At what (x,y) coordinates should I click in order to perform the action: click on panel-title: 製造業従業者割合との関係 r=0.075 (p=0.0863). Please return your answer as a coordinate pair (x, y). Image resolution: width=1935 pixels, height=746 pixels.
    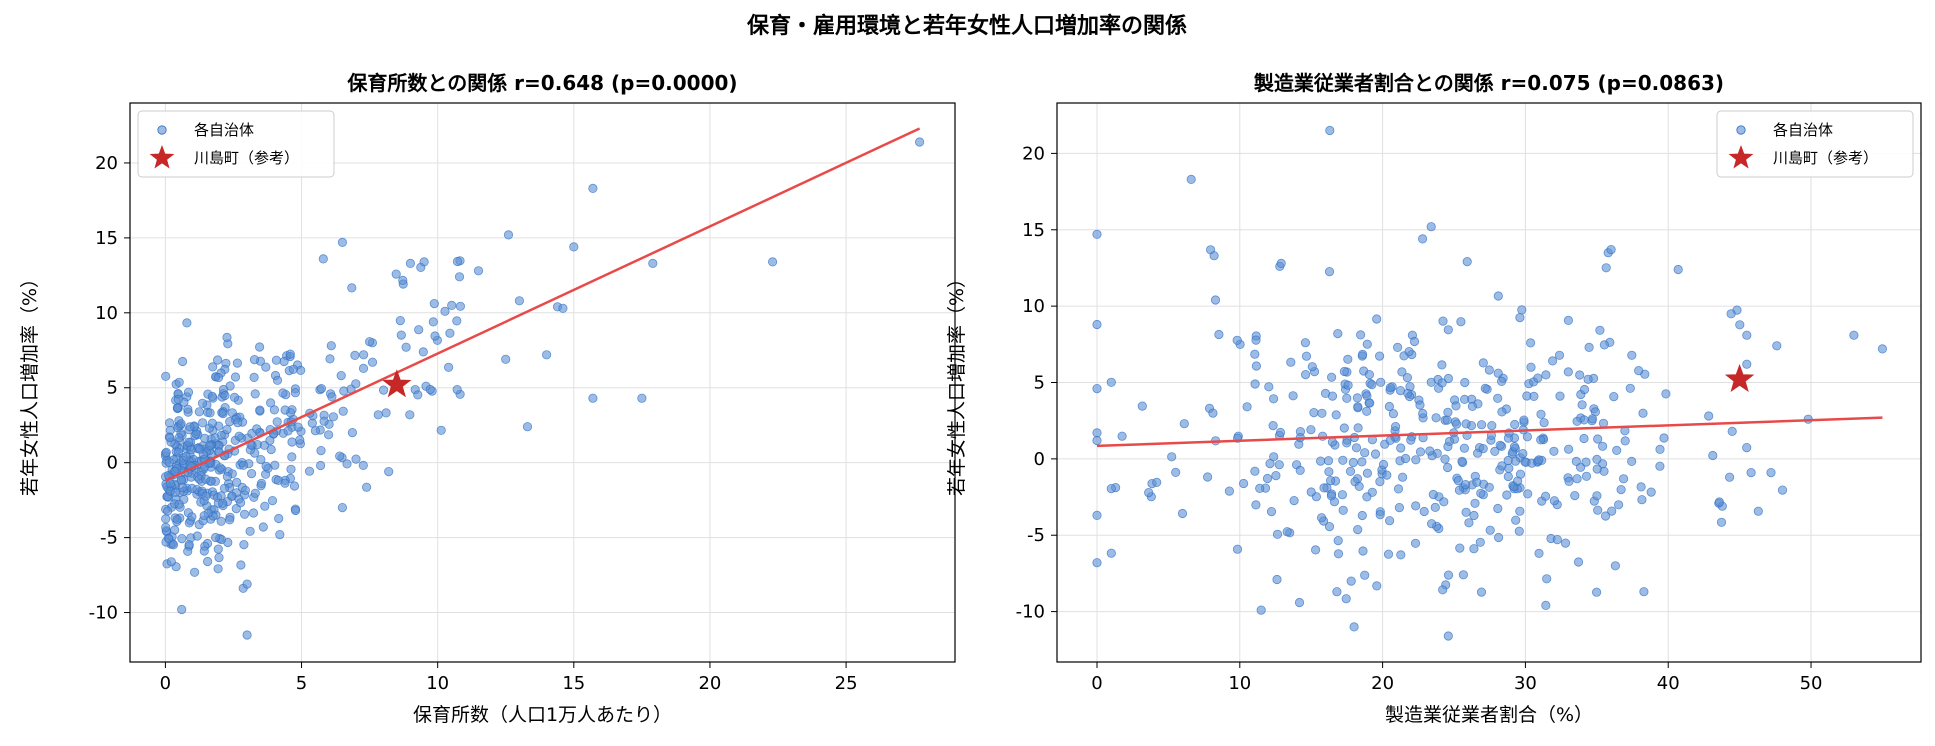
    Looking at the image, I should click on (1489, 83).